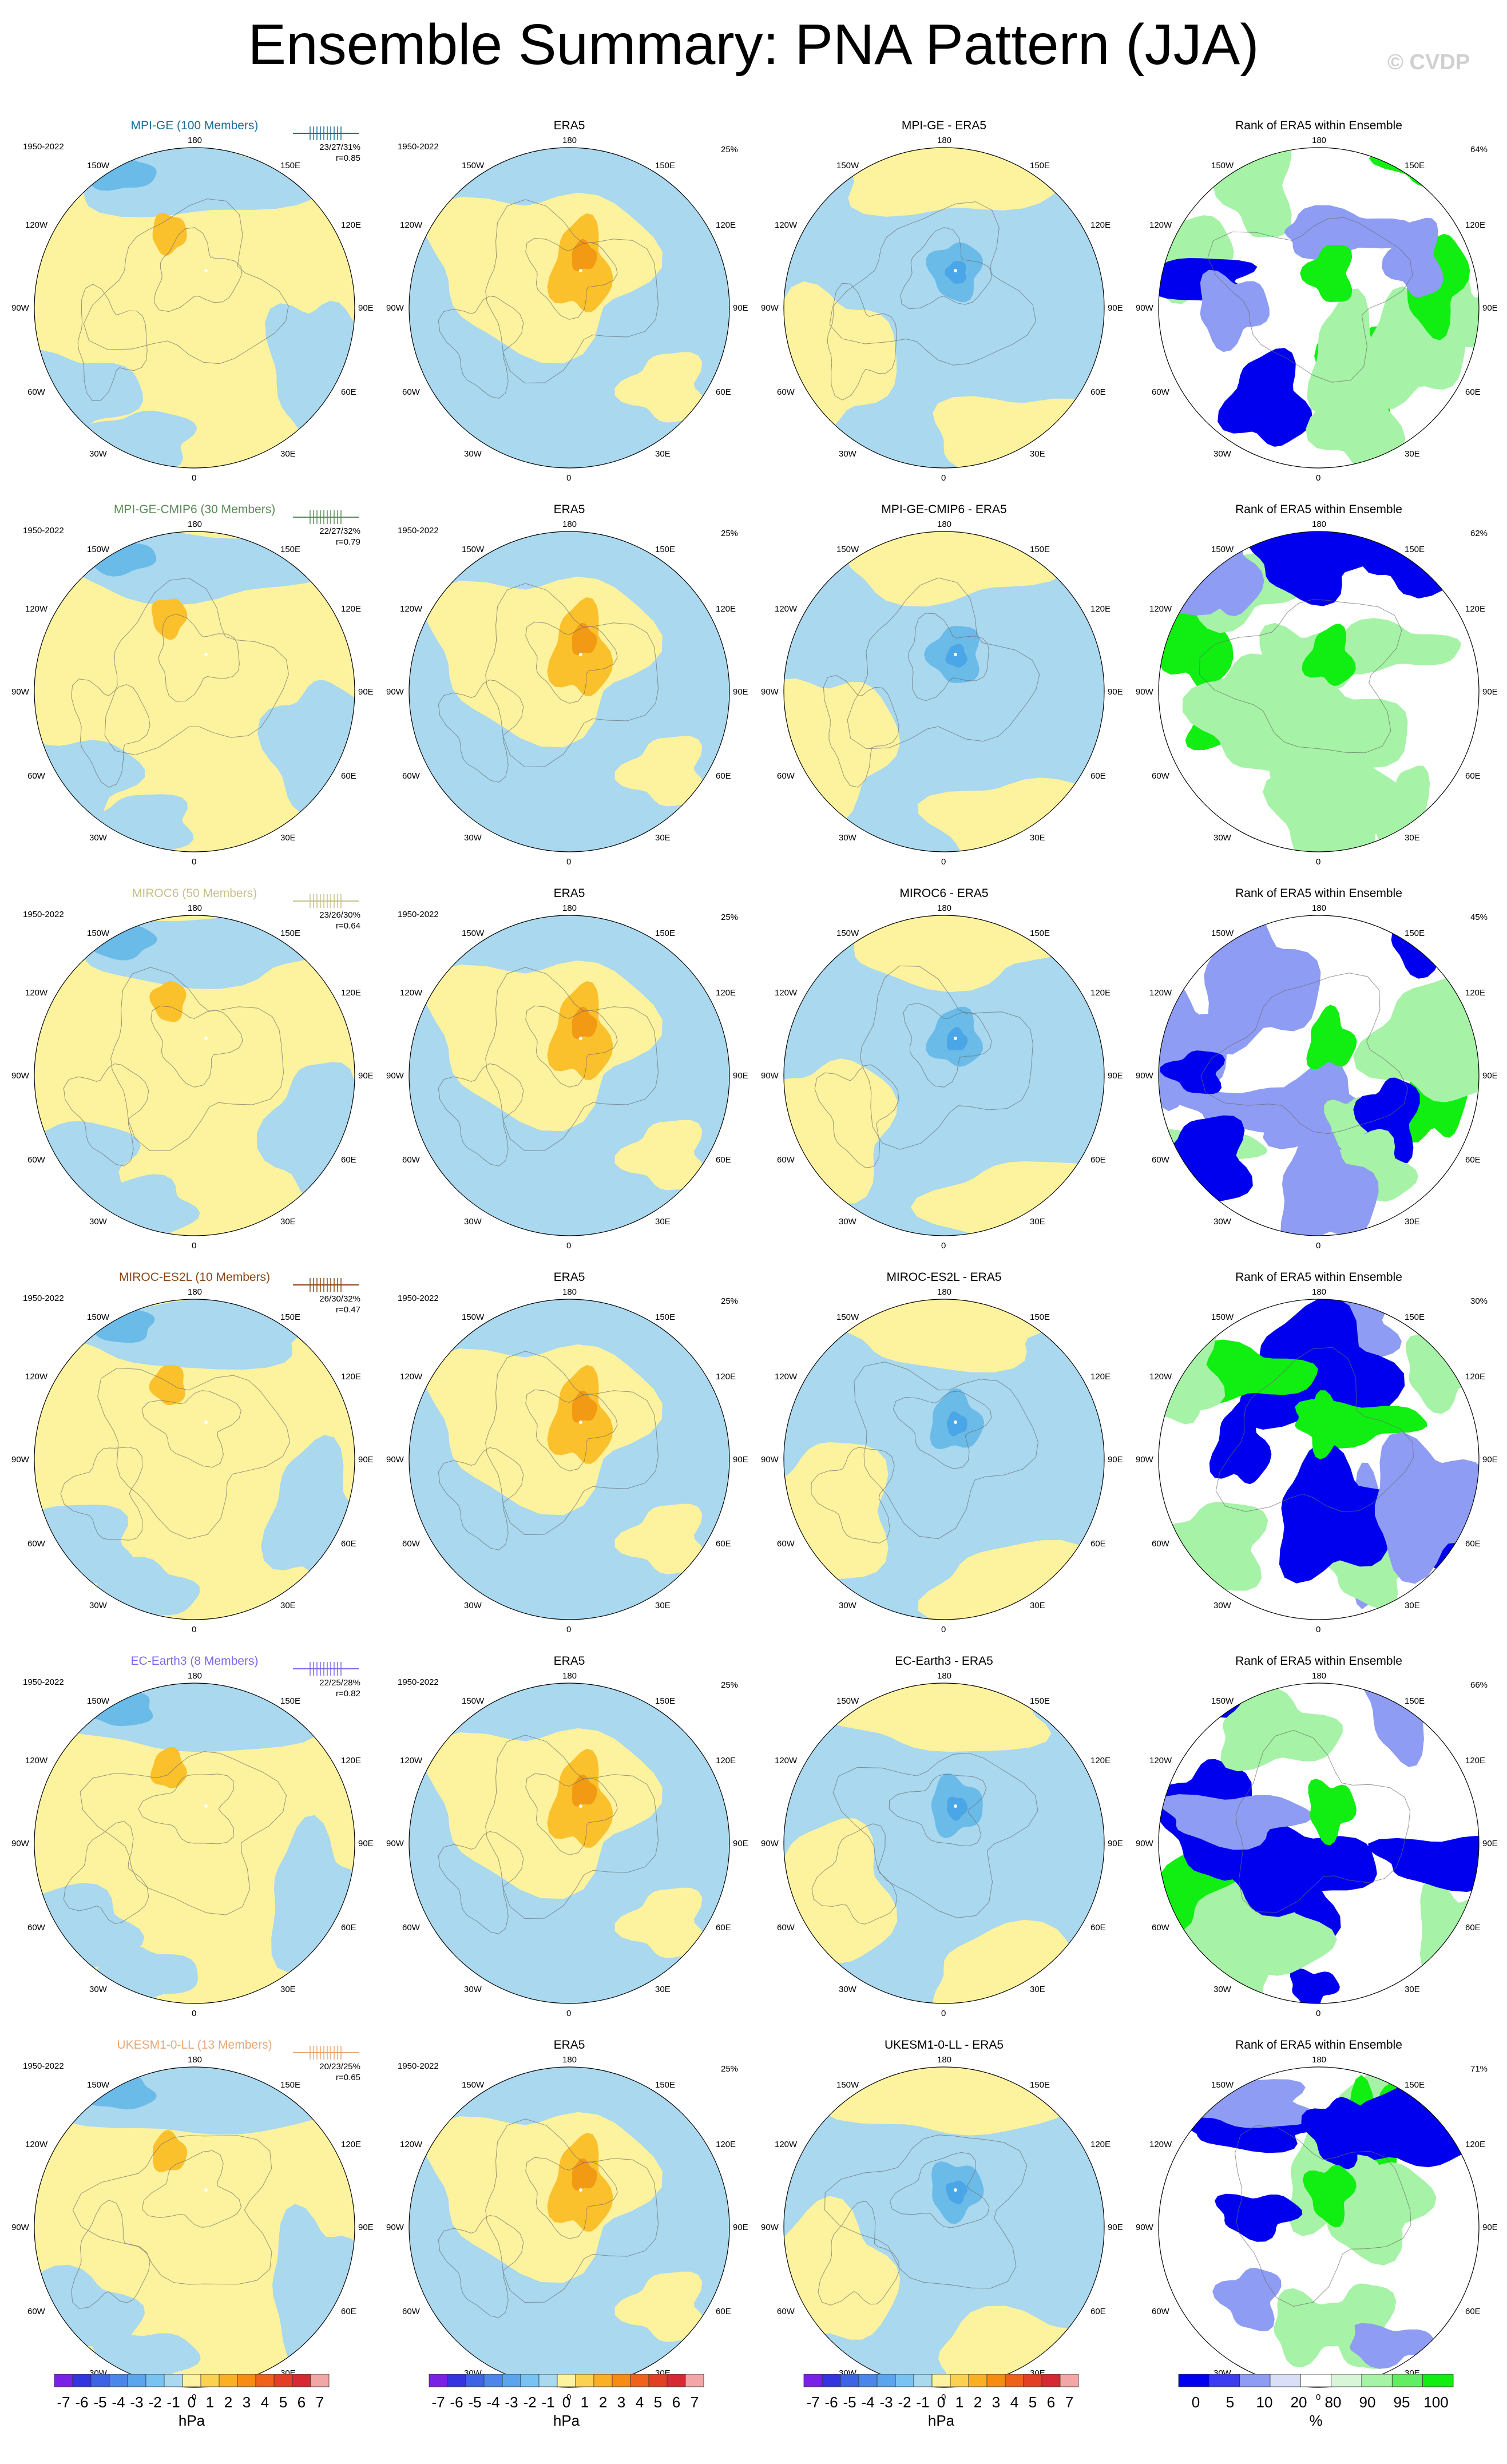  Describe the element at coordinates (173, 2402) in the screenshot. I see `colorbar-tick-label: -1` at that location.